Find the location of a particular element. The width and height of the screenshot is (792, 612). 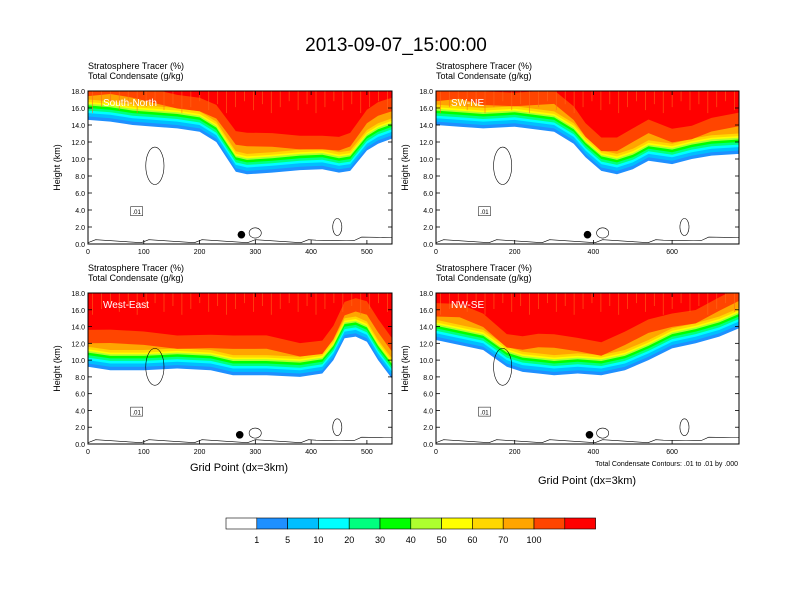

figure-title: 2013-09-07_15:00:00 is located at coordinates (396, 45).